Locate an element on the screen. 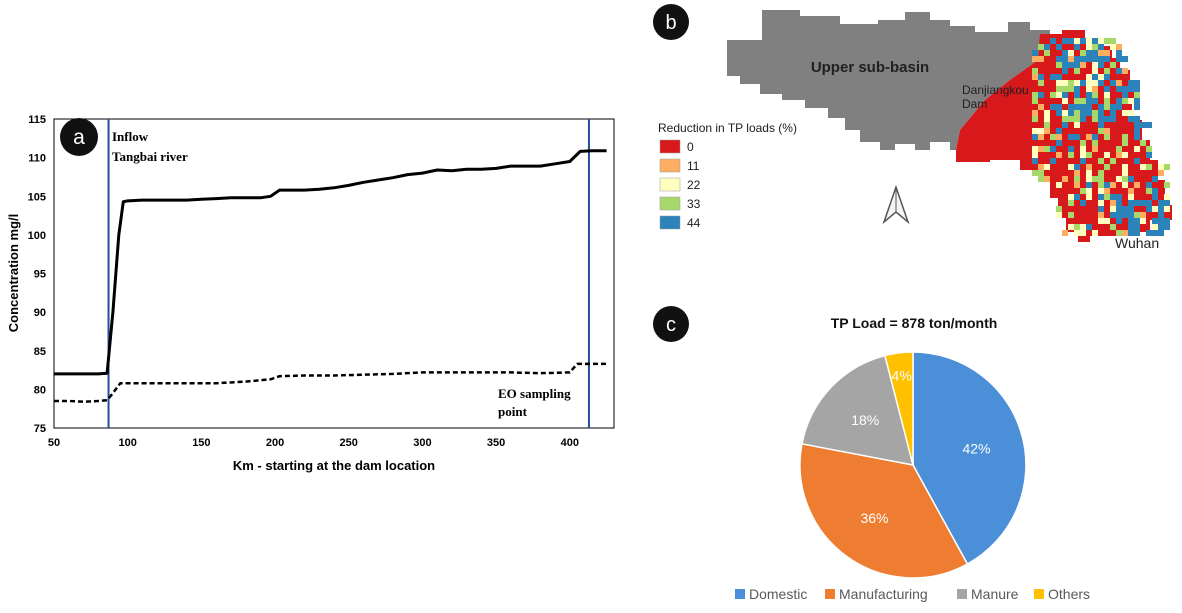  panel-badge-a-text: a is located at coordinates (79, 137).